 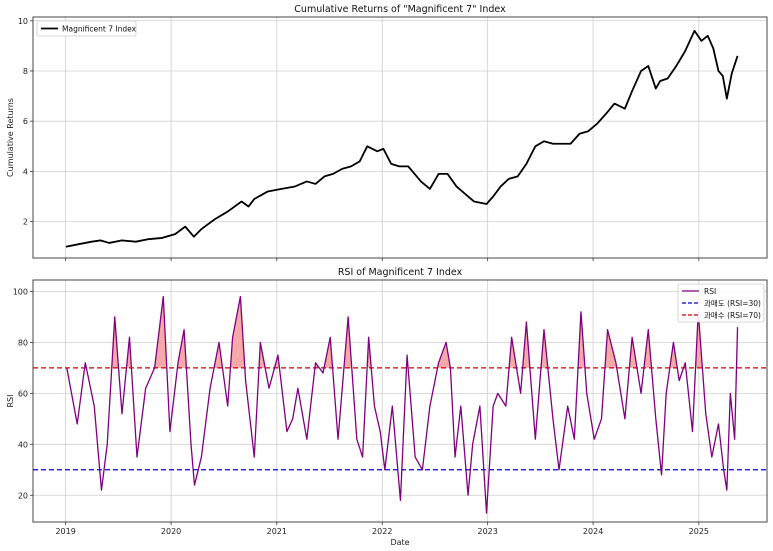 What do you see at coordinates (99, 29) in the screenshot?
I see `legend-label: Magnificent 7 Index` at bounding box center [99, 29].